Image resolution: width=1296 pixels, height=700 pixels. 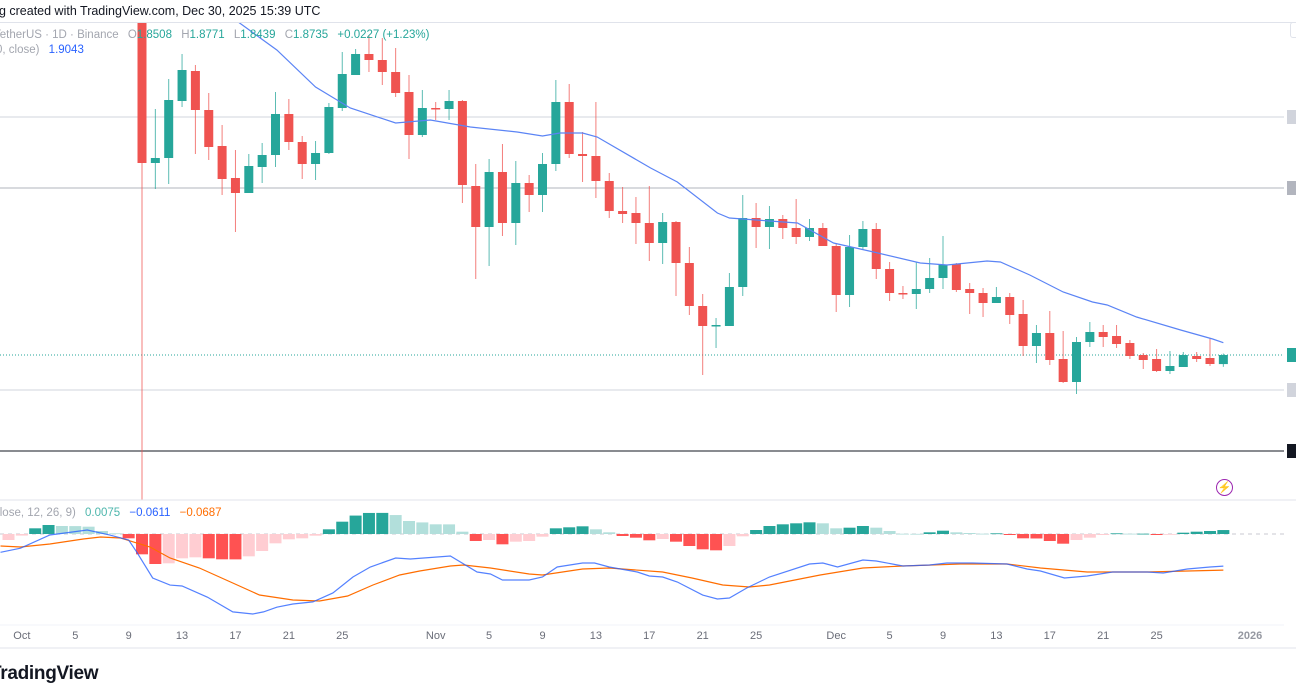 What do you see at coordinates (20, 50) in the screenshot?
I see `ma-label: 0, close)` at bounding box center [20, 50].